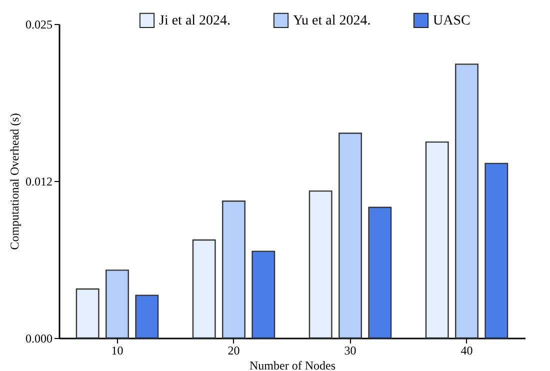  Describe the element at coordinates (350, 351) in the screenshot. I see `x-tick-label: 30` at that location.